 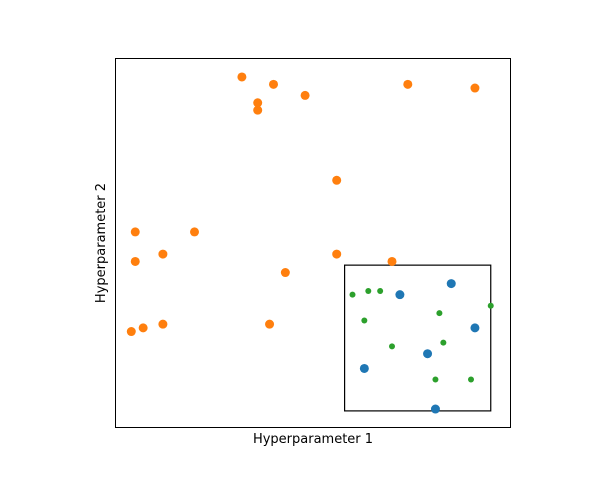 What do you see at coordinates (313, 439) in the screenshot?
I see `x-axis-label: Hyperparameter 1` at bounding box center [313, 439].